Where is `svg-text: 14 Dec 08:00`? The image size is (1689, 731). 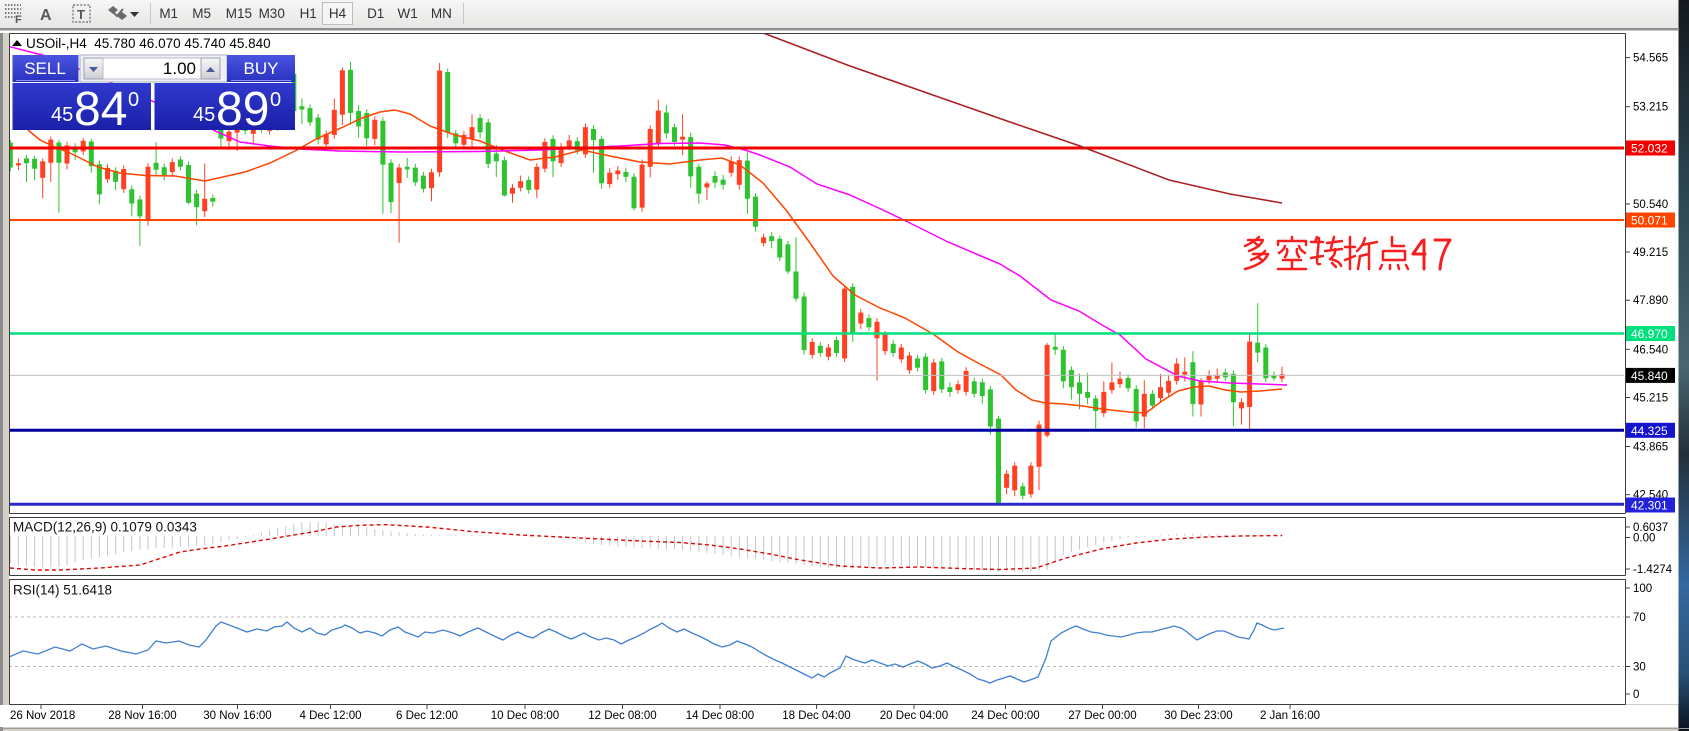
svg-text: 14 Dec 08:00 is located at coordinates (720, 716).